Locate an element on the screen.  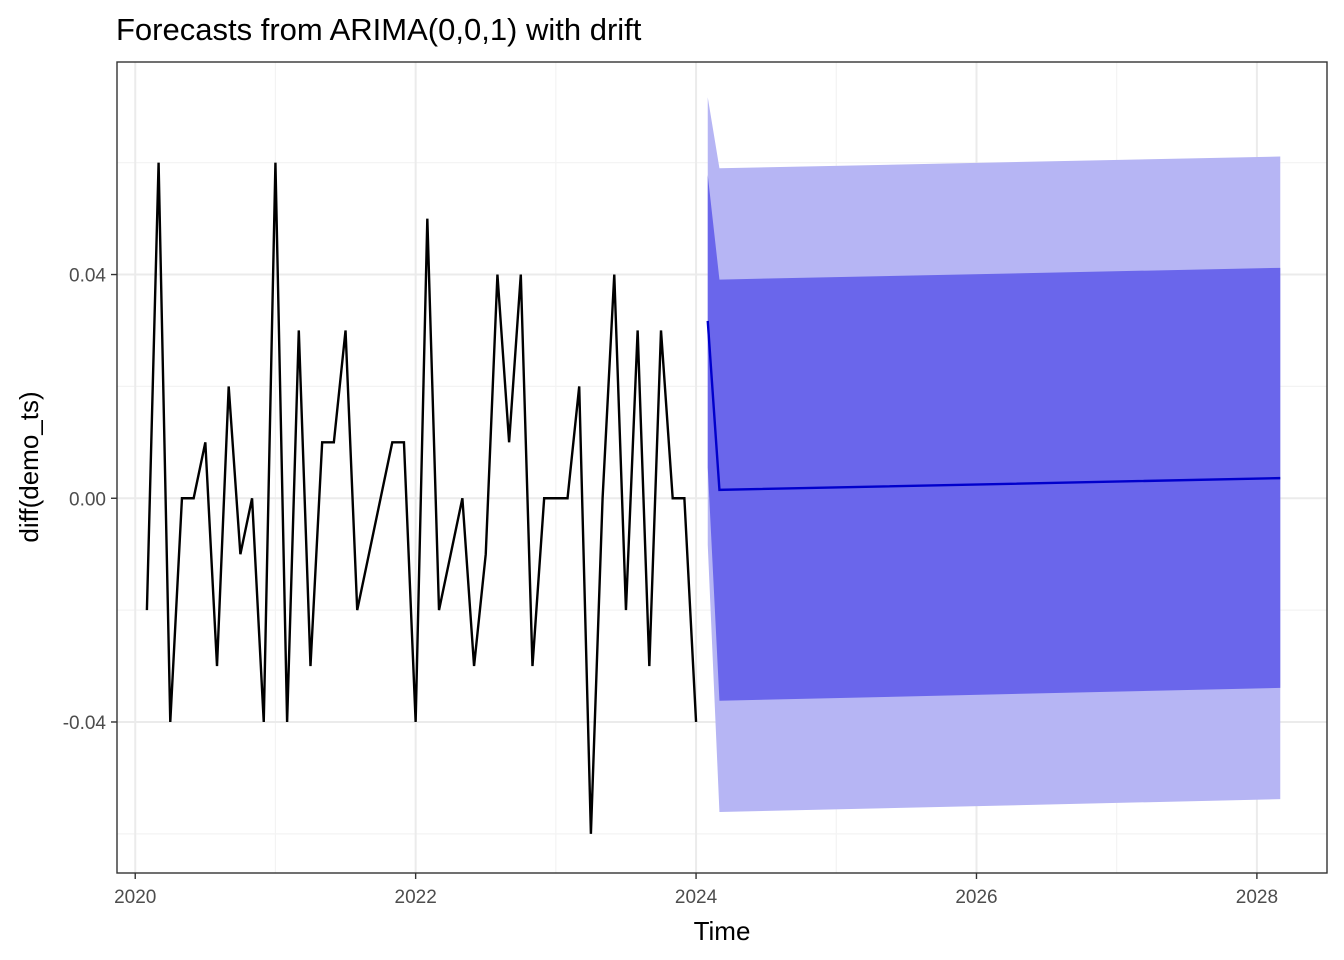
y-axis: -0.04 0.00 0.04 is located at coordinates (90, 500).